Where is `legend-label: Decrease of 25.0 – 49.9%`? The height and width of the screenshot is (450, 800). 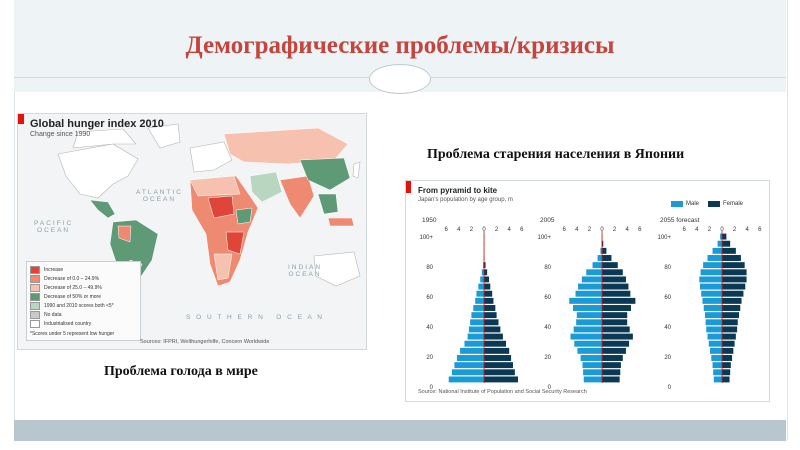
legend-label: Decrease of 25.0 – 49.9% is located at coordinates (73, 287).